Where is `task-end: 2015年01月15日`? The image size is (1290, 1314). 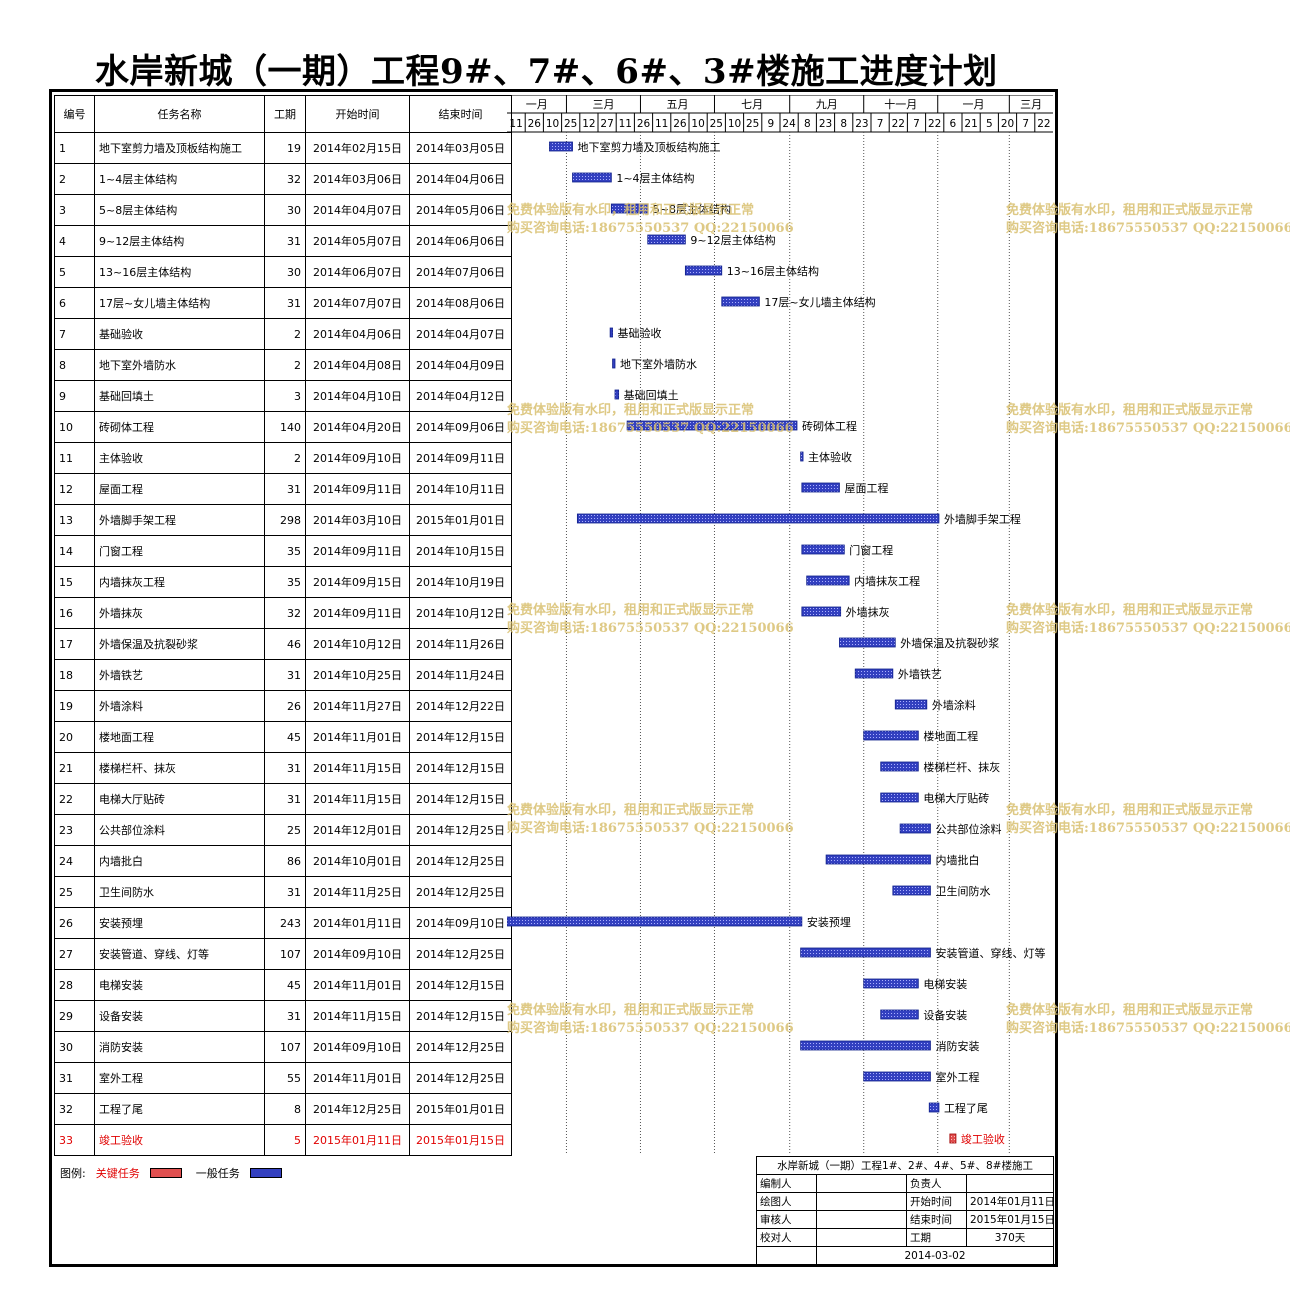
task-end: 2015年01月15日 is located at coordinates (460, 1140).